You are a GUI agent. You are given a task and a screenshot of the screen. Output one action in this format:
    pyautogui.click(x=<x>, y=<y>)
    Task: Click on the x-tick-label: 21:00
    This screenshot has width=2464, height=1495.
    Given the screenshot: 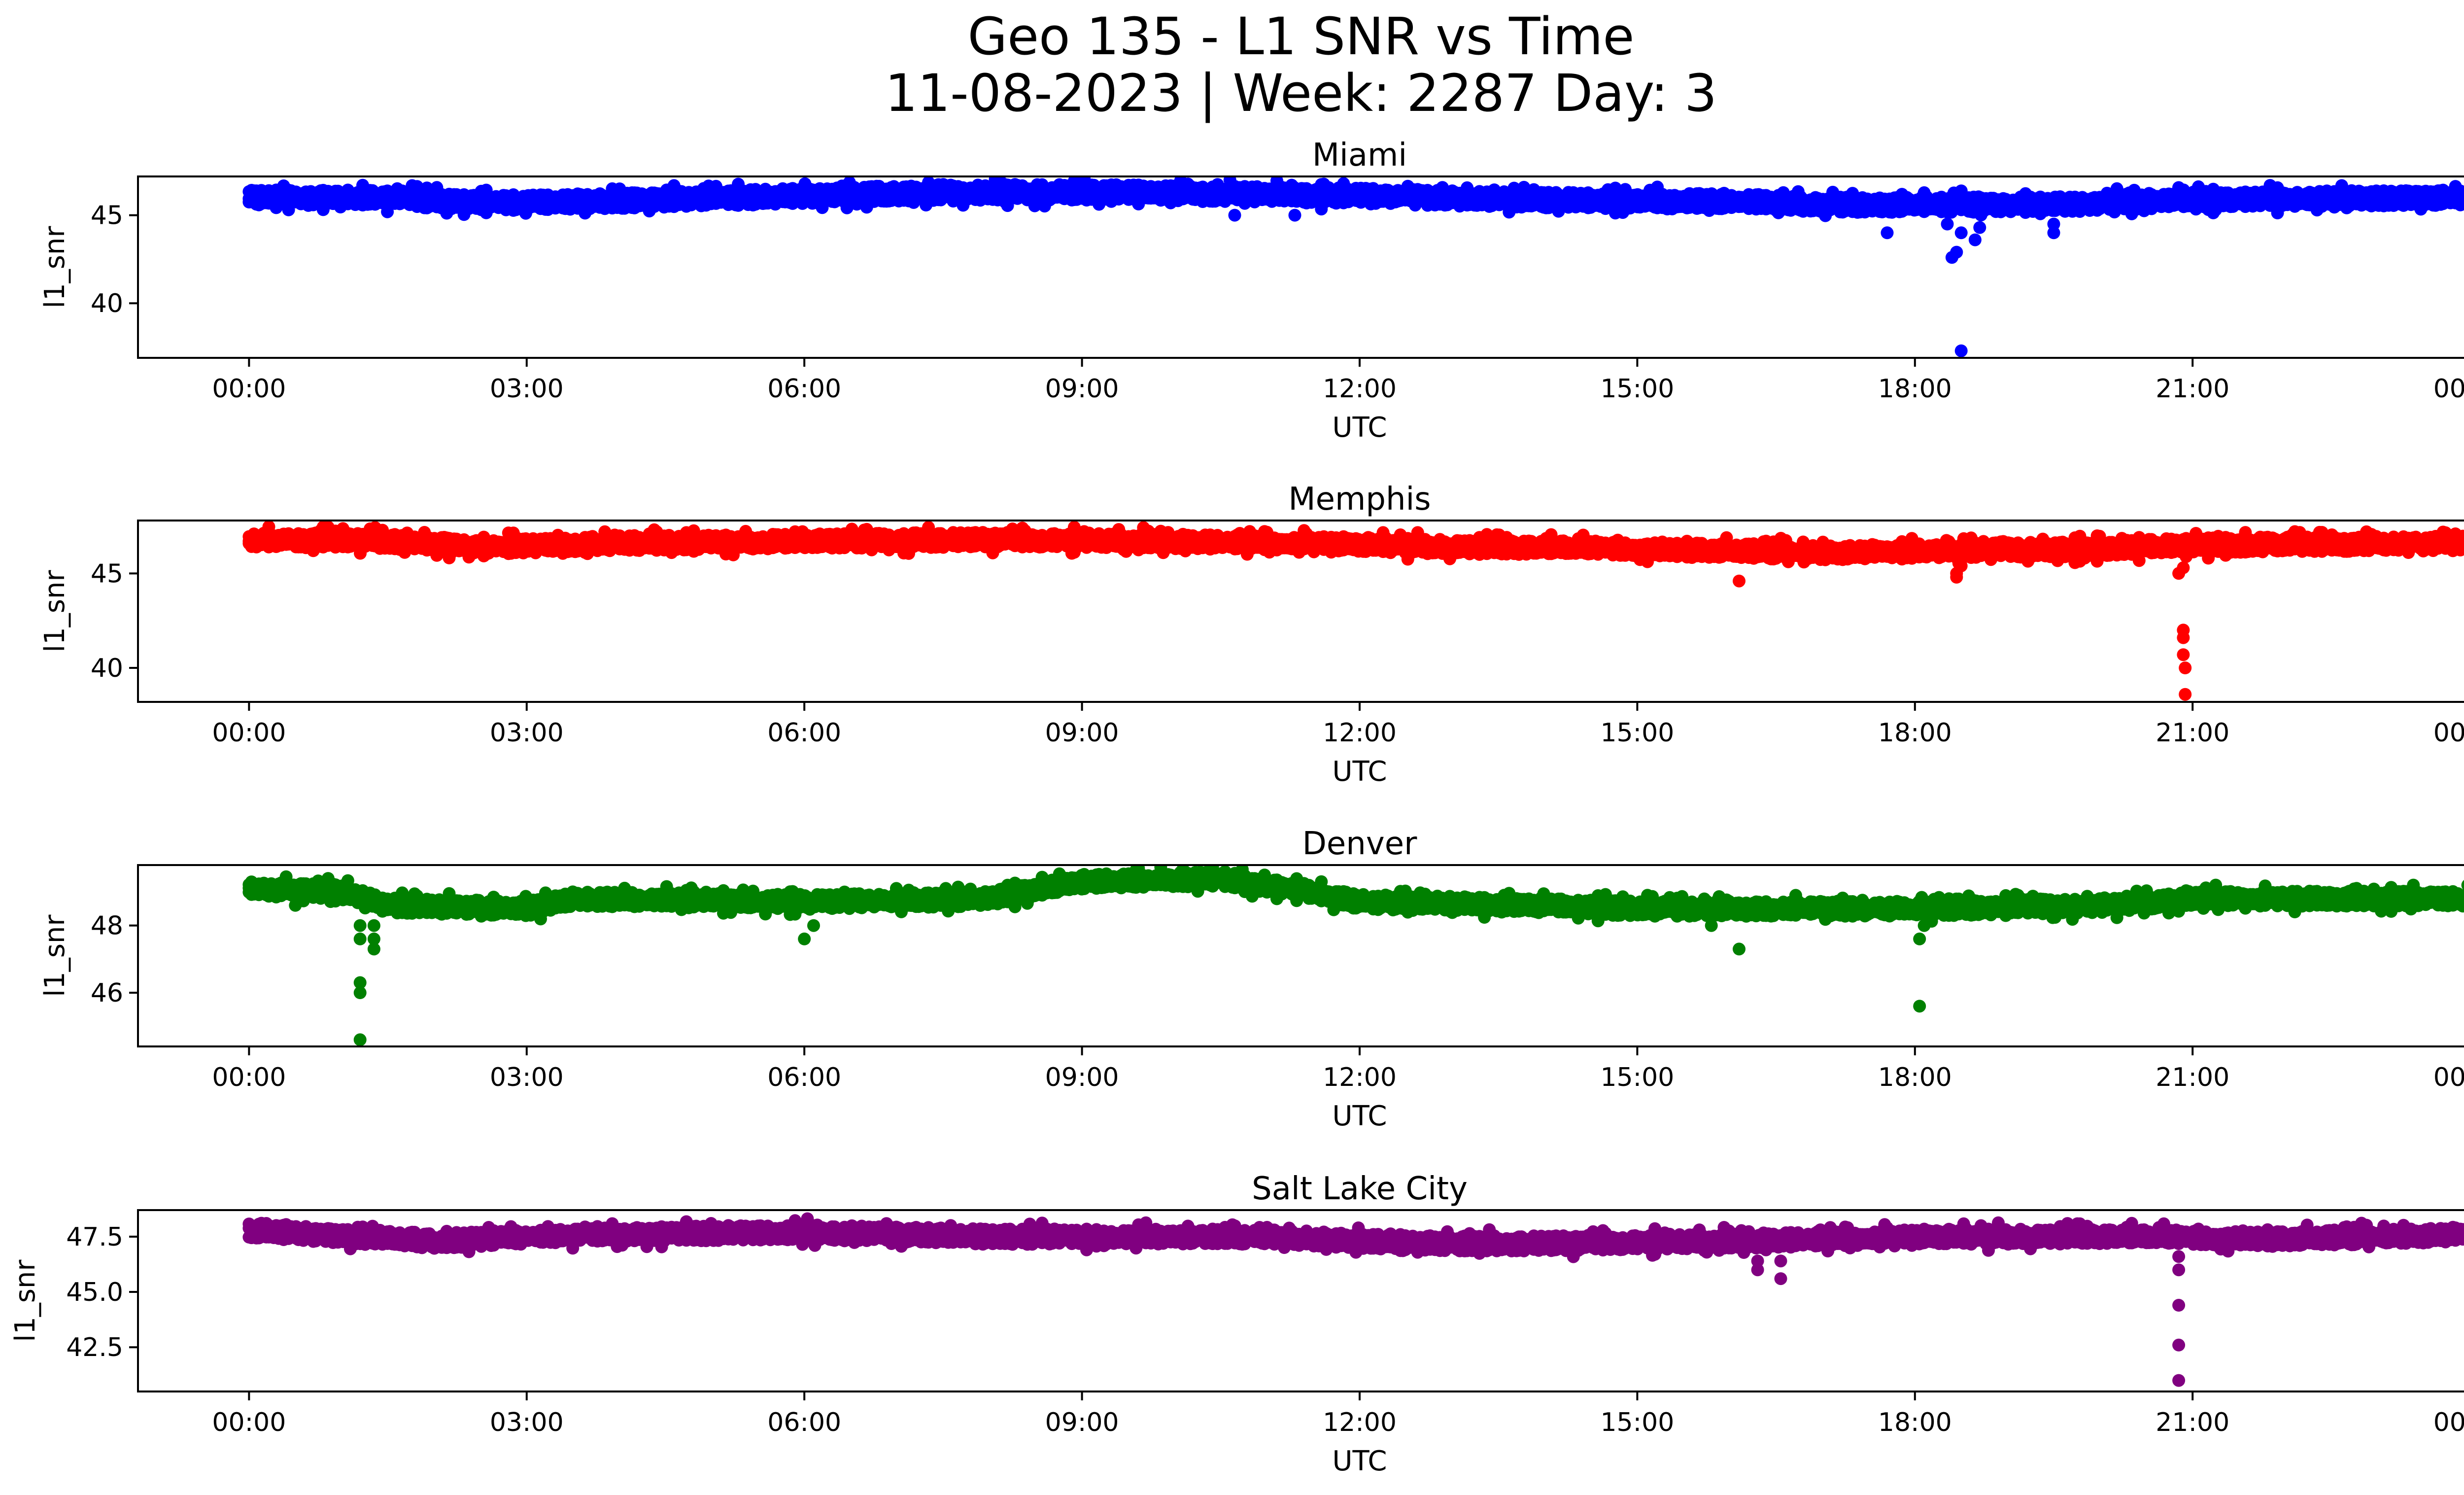 What is the action you would take?
    pyautogui.click(x=2192, y=389)
    